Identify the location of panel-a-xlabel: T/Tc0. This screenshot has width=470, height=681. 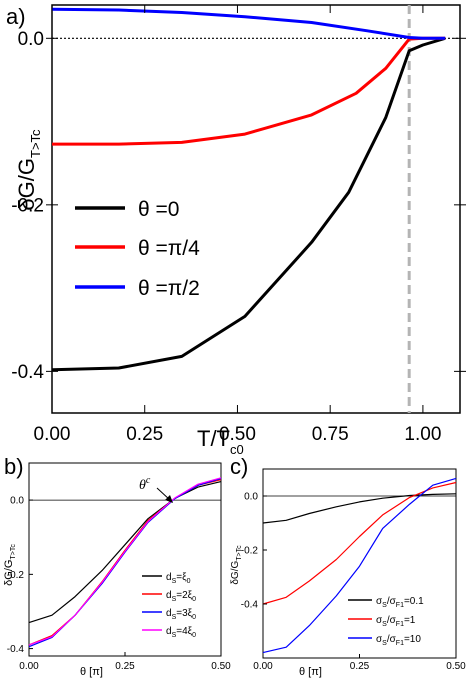
(220, 441).